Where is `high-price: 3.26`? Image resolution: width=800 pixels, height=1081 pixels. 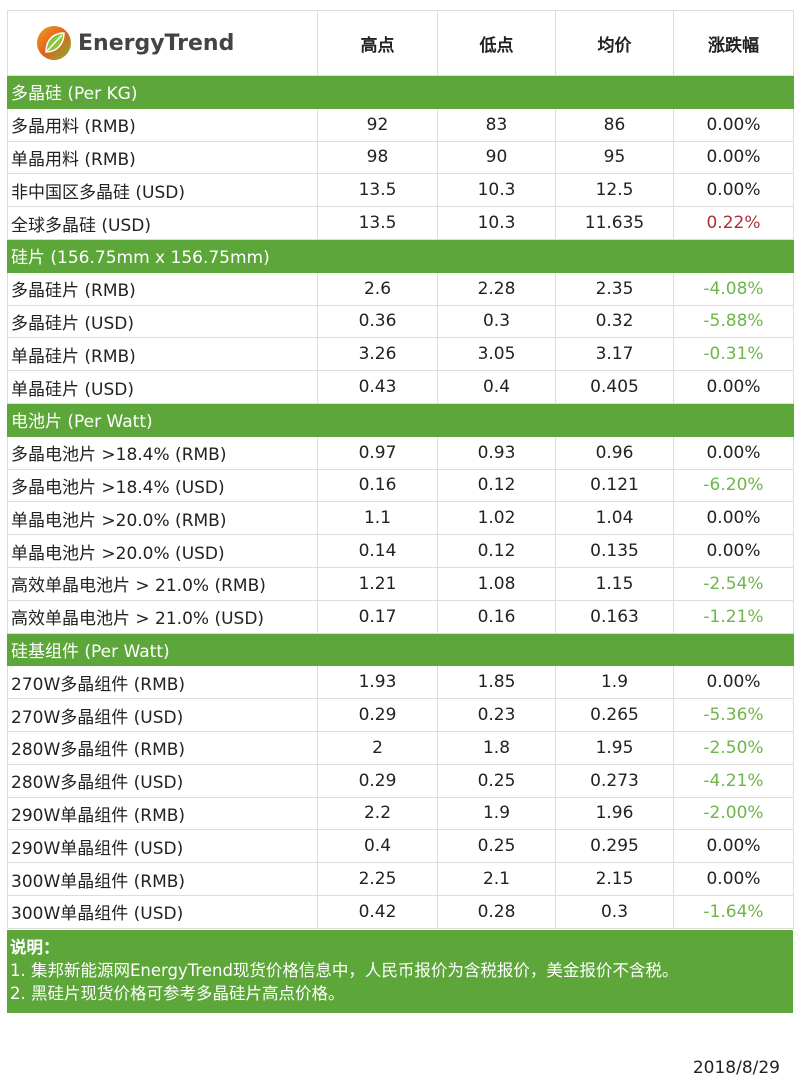
high-price: 3.26 is located at coordinates (377, 354).